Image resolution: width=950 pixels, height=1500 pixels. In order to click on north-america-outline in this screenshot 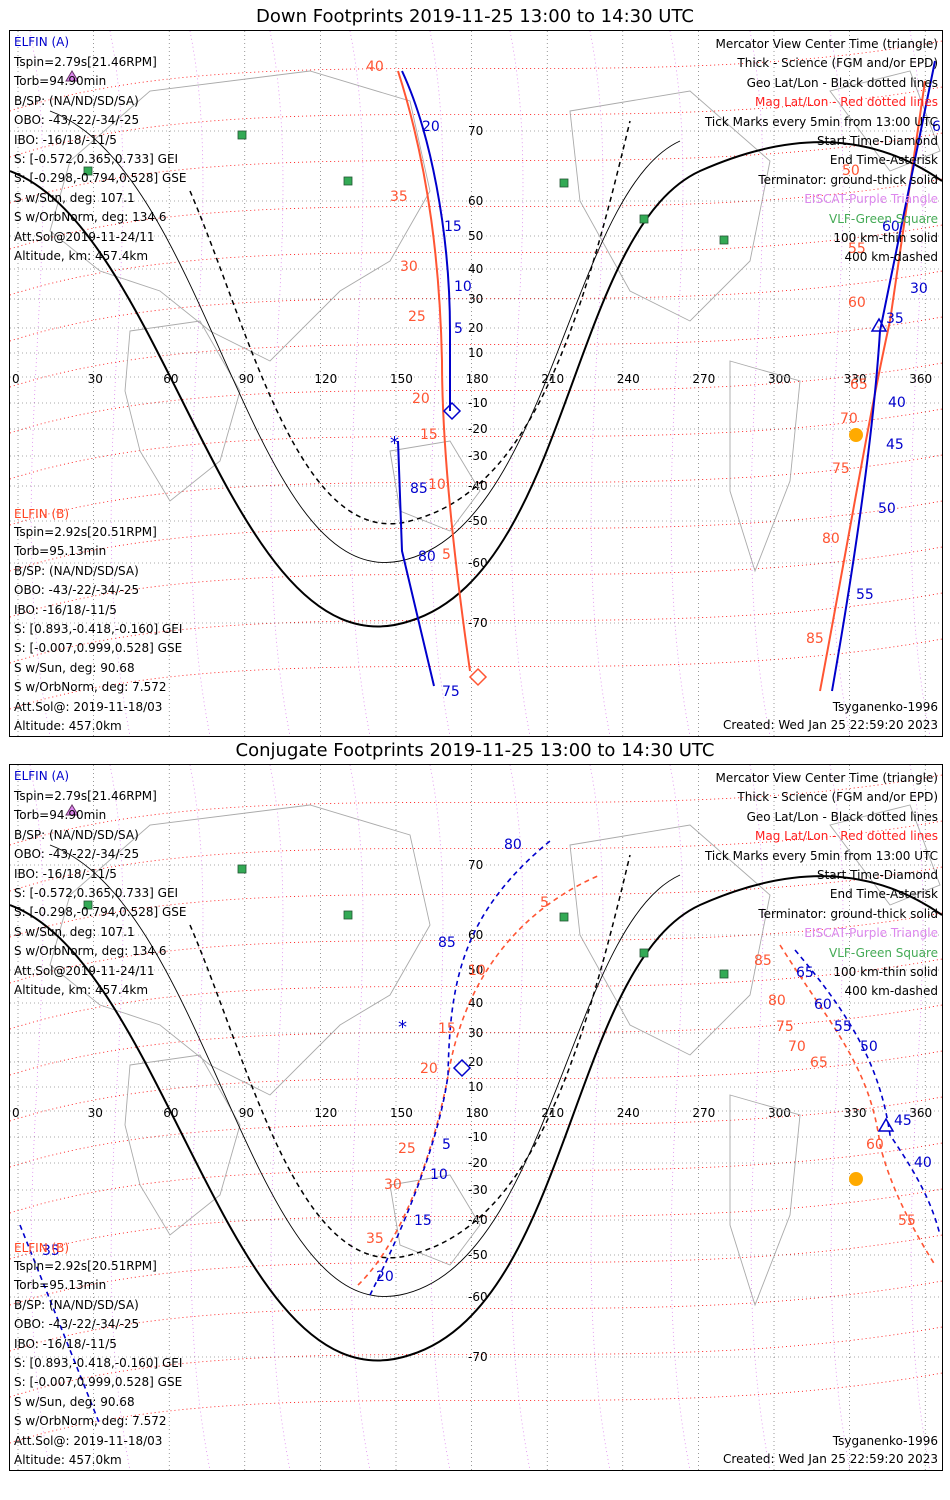, I will do `click(670, 940)`.